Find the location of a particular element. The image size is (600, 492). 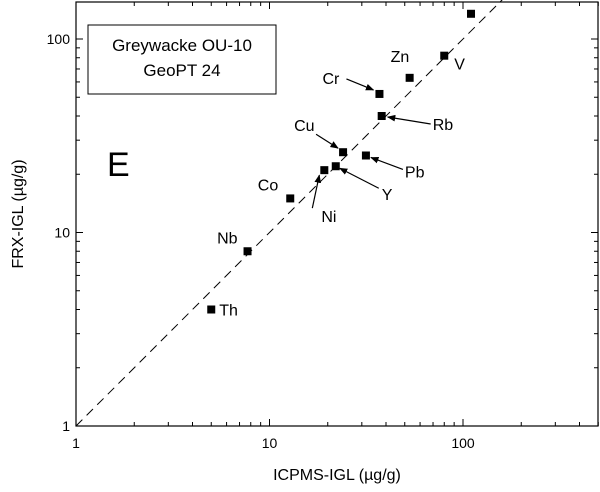

point-label-cr: Cr is located at coordinates (331, 79).